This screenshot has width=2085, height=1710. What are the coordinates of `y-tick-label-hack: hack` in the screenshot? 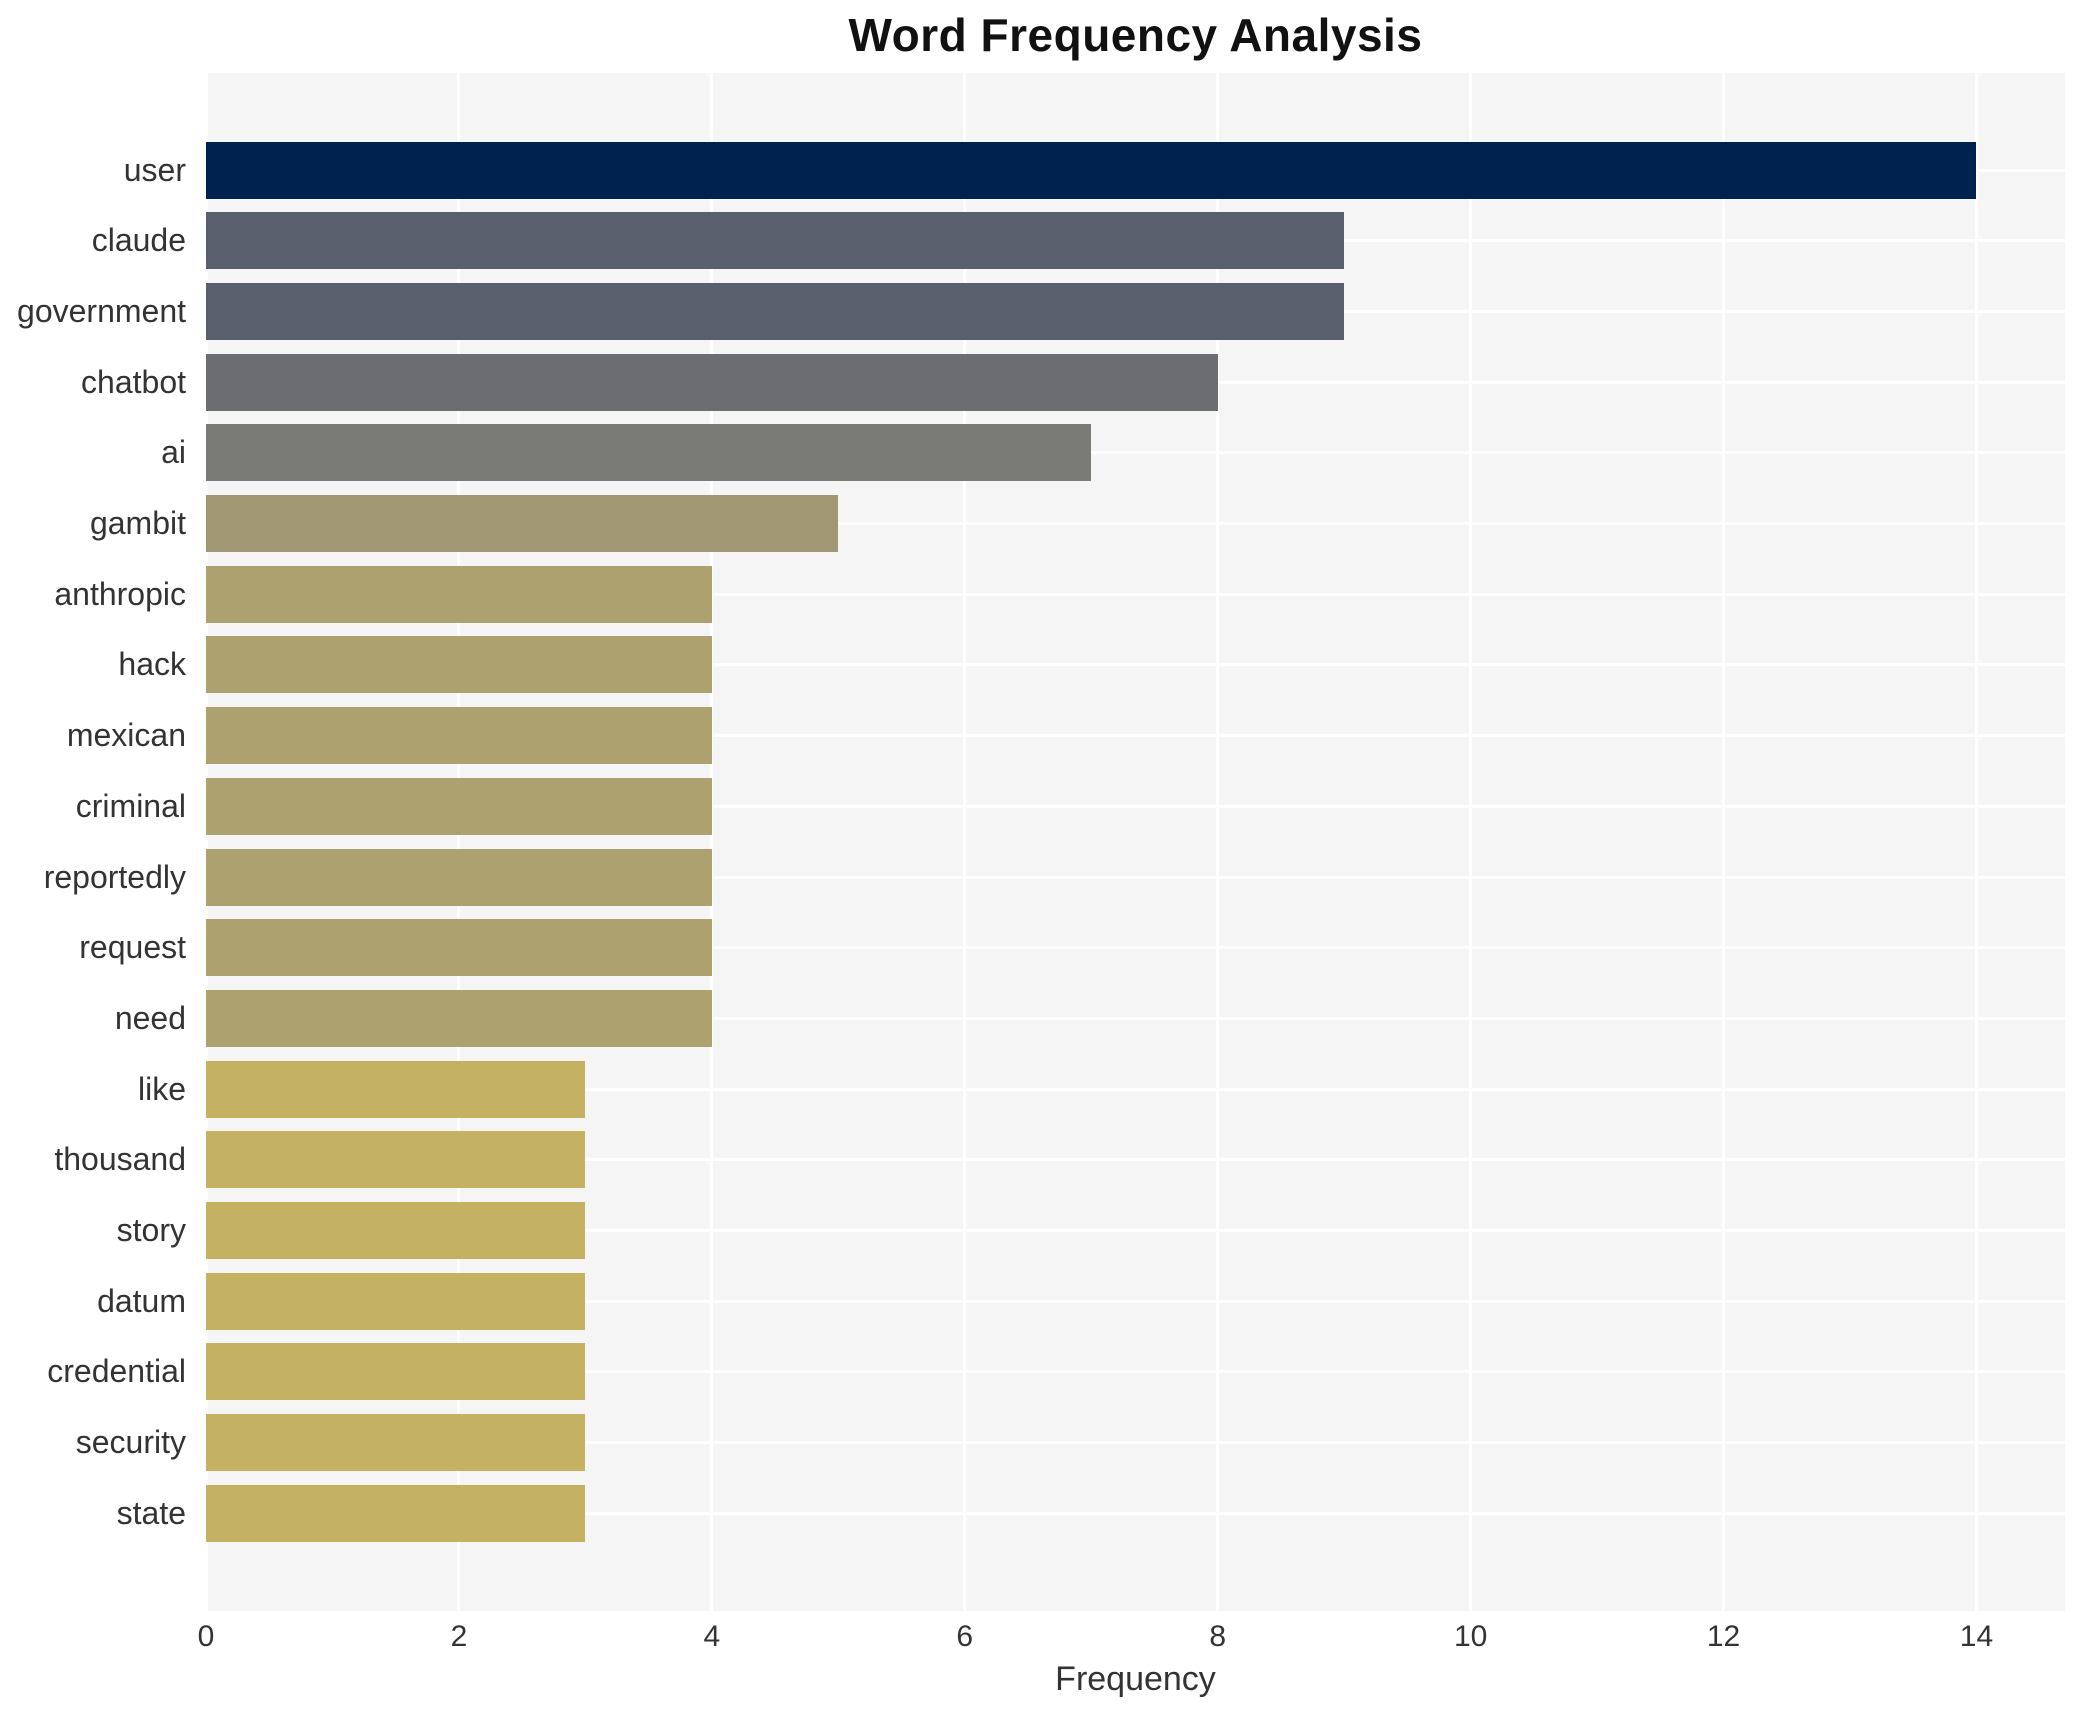 It's located at (152, 664).